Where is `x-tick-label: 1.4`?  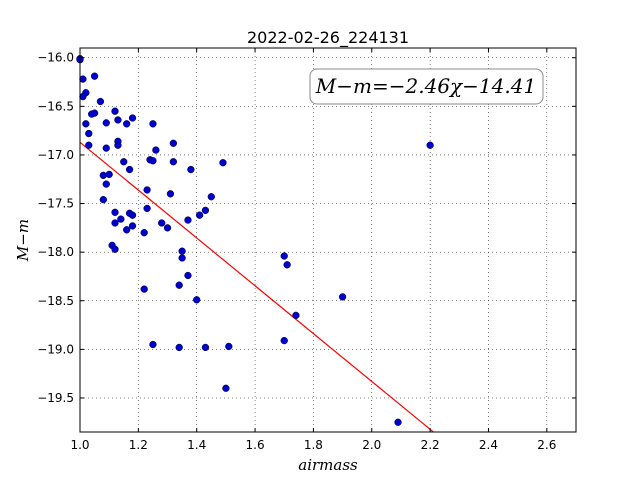
x-tick-label: 1.4 is located at coordinates (196, 445).